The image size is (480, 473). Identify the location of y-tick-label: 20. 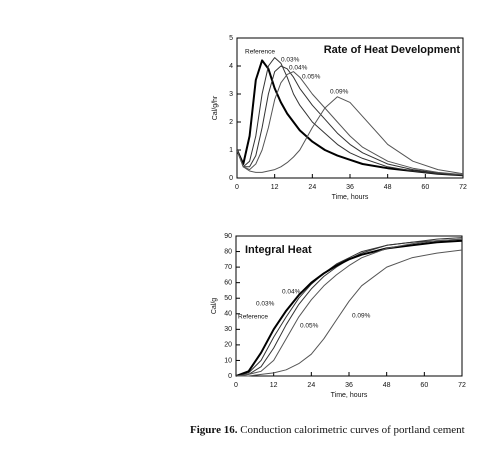
(228, 345).